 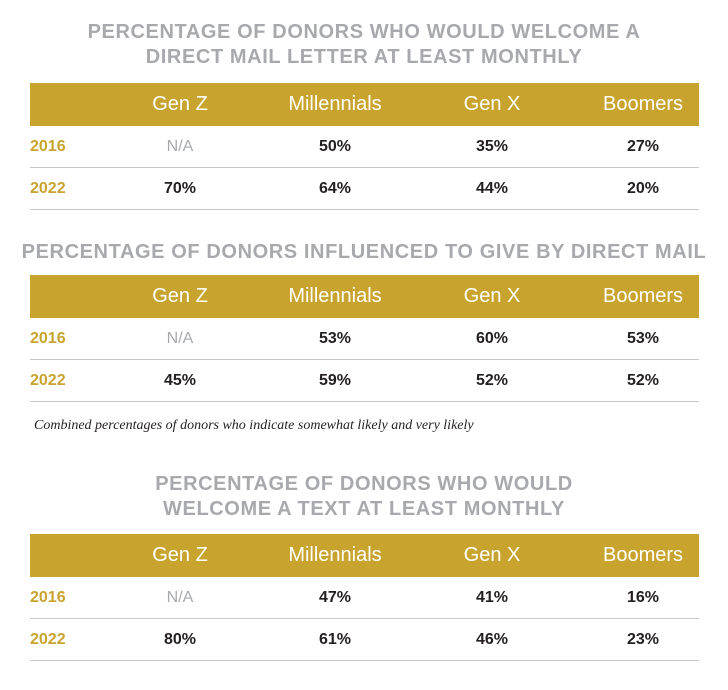 I want to click on cell-gen-x: 60%, so click(x=492, y=338).